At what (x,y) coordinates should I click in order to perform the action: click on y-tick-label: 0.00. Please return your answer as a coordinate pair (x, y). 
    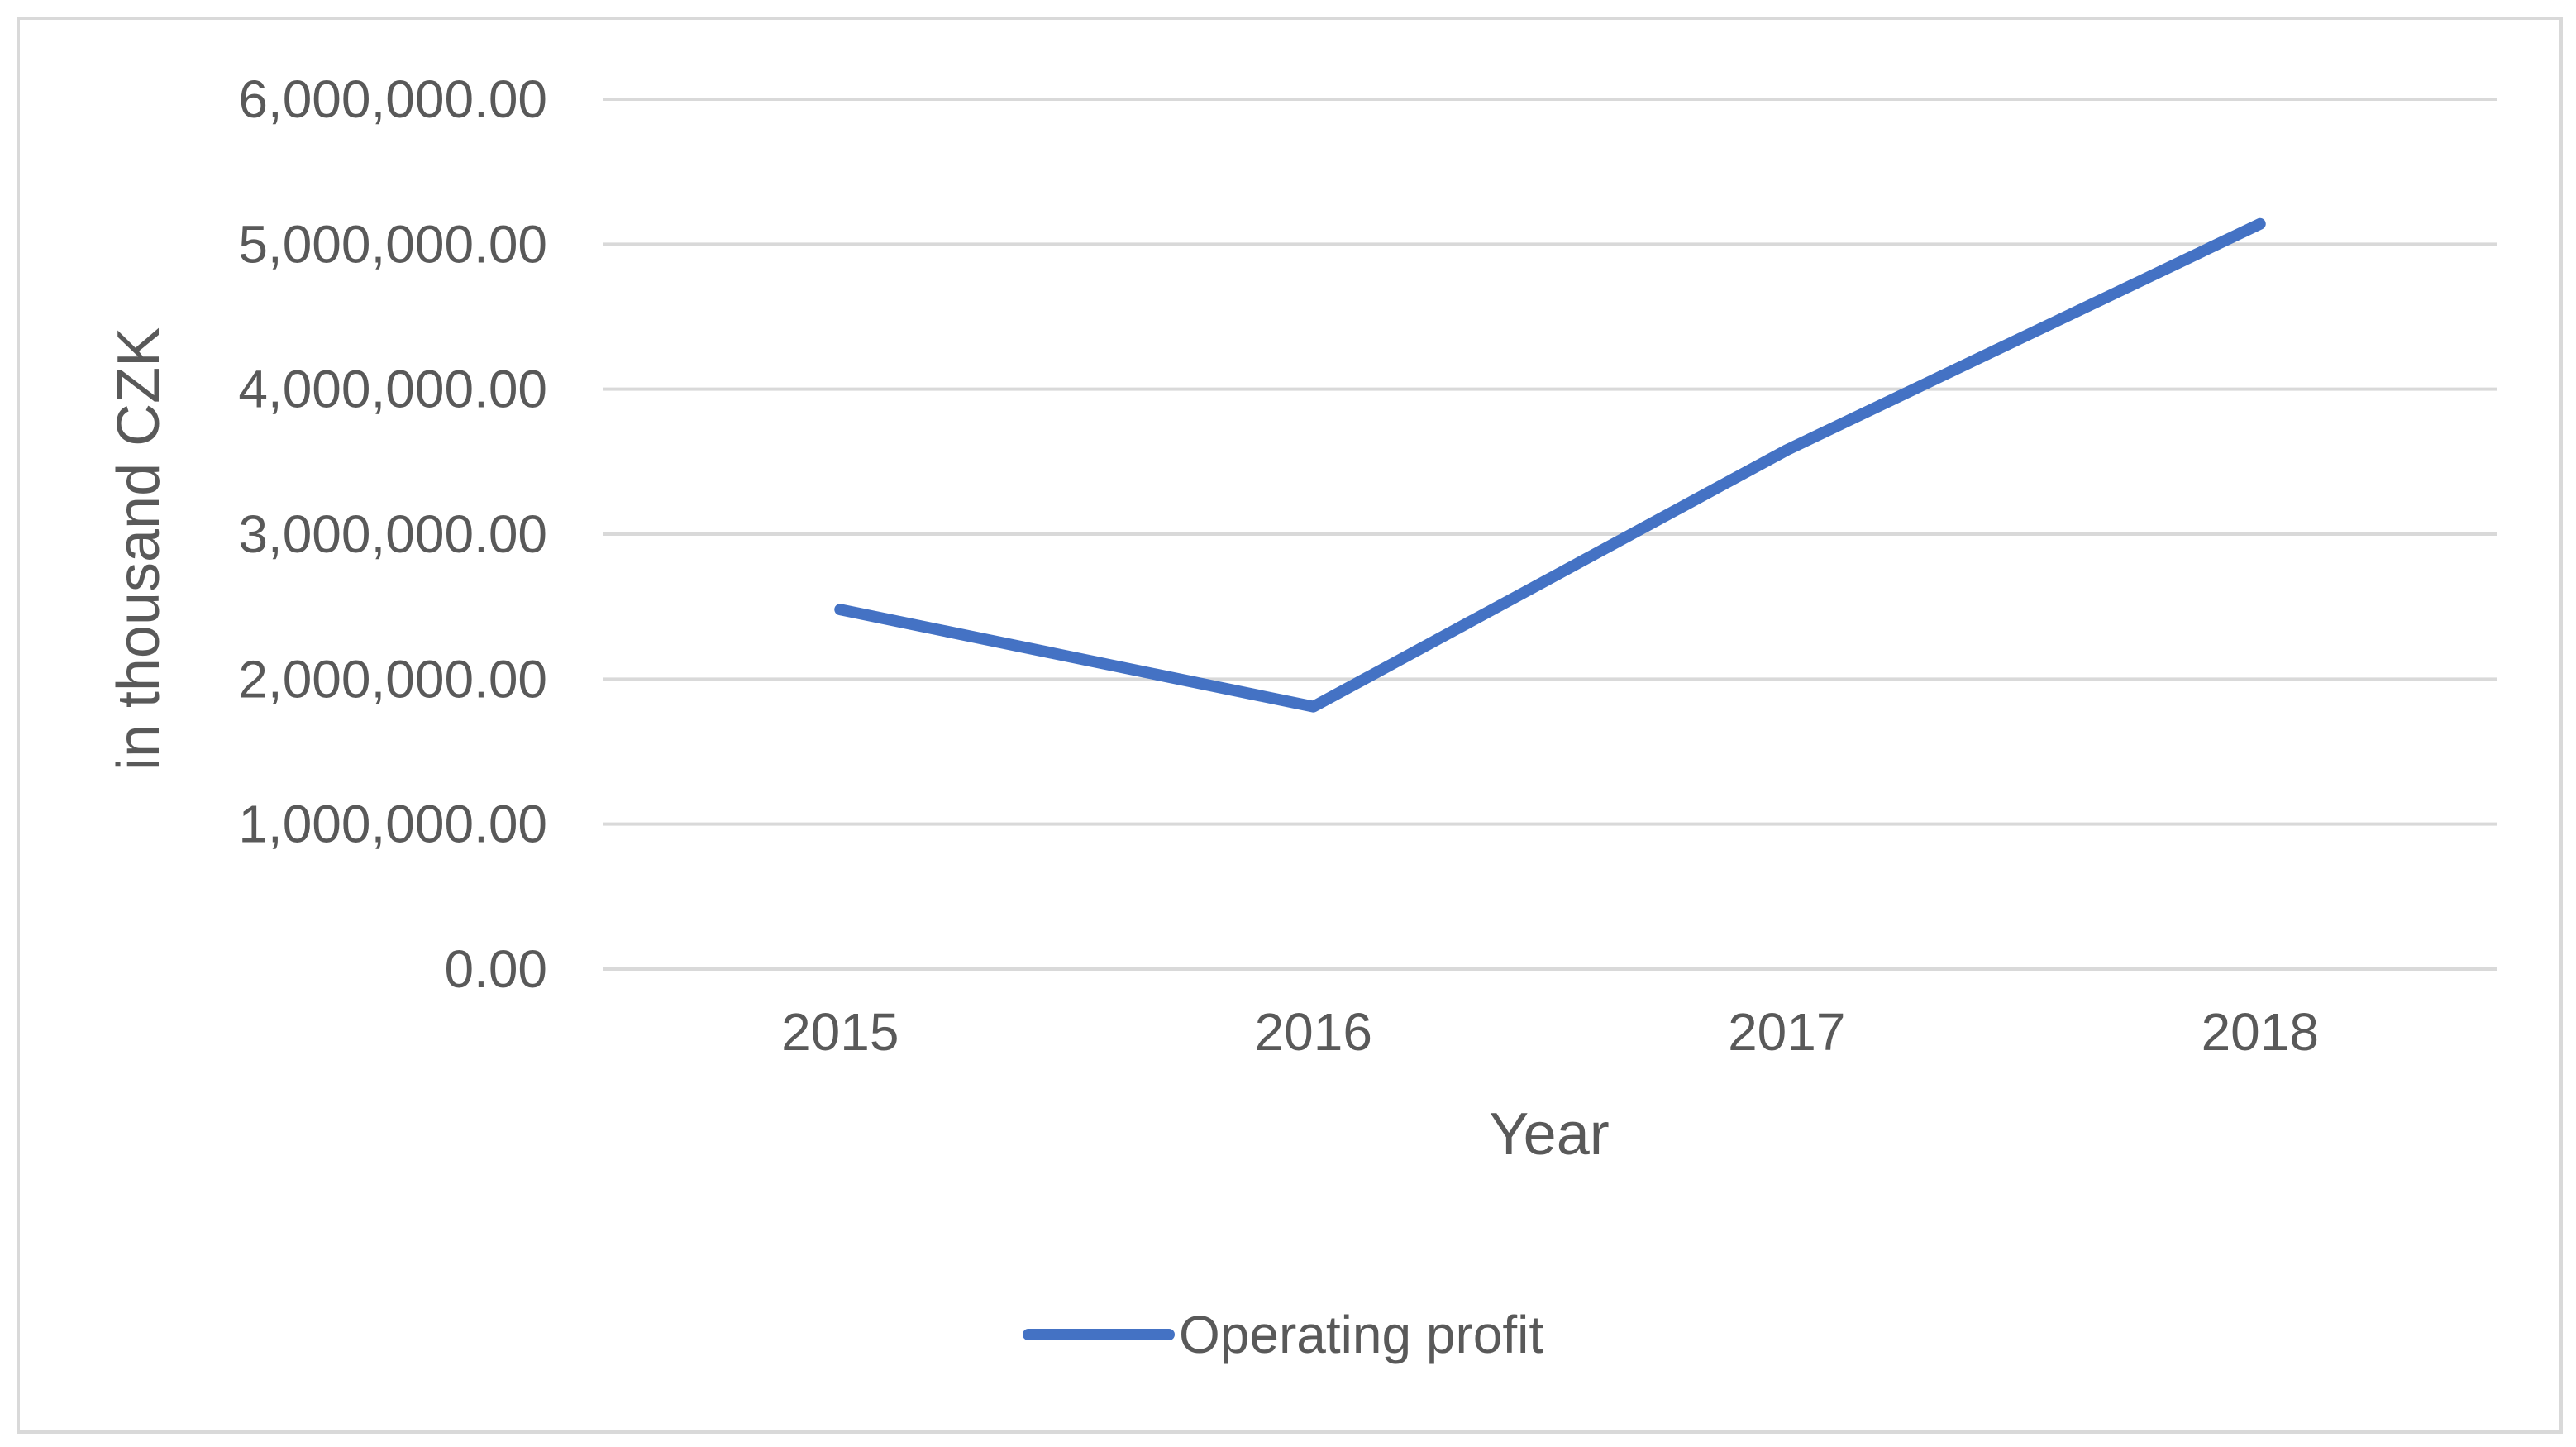
    Looking at the image, I should click on (495, 969).